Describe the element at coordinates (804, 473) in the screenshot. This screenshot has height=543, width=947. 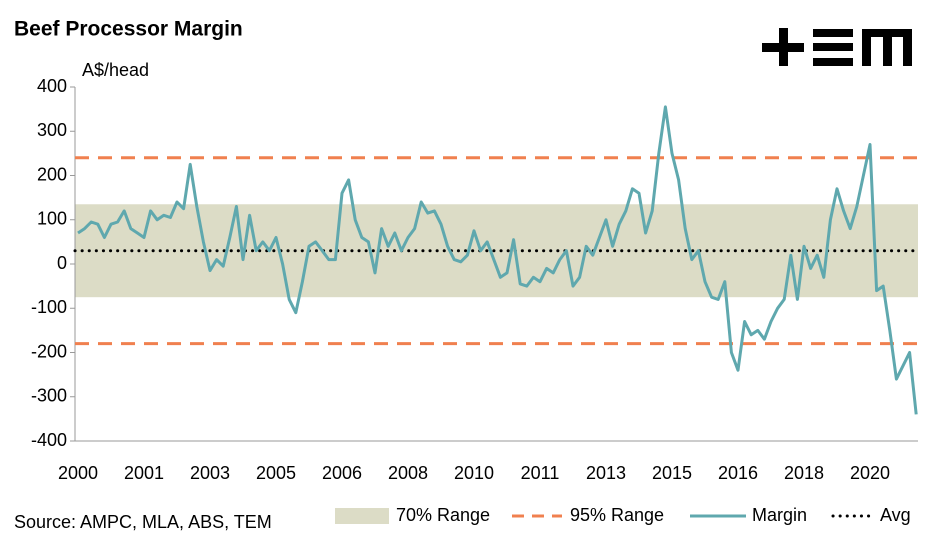
I see `x-tick-label: 2018` at that location.